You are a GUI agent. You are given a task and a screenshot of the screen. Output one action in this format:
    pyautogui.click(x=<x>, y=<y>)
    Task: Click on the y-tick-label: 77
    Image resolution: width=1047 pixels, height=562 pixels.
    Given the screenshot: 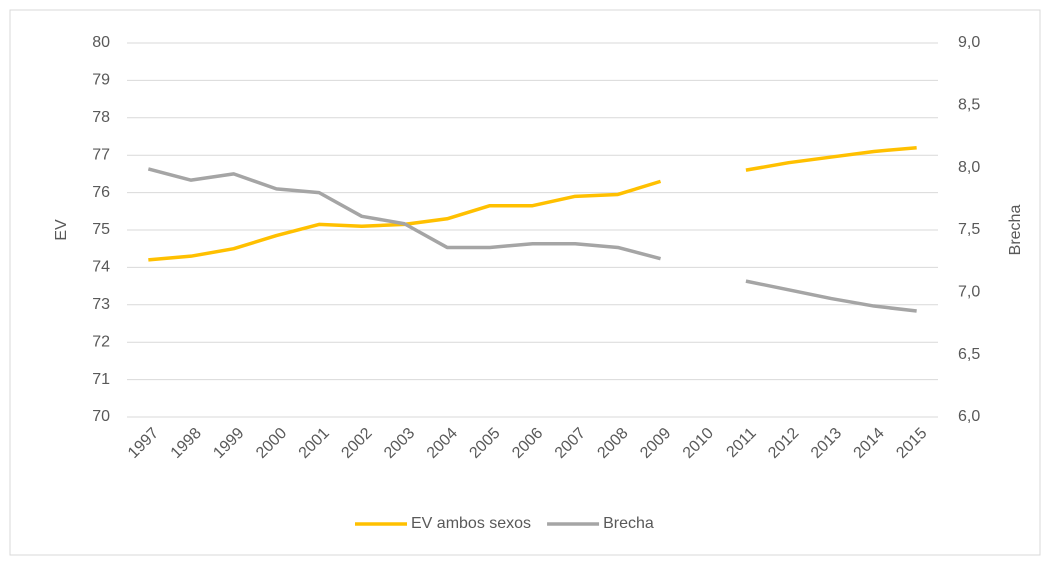 What is the action you would take?
    pyautogui.click(x=101, y=154)
    